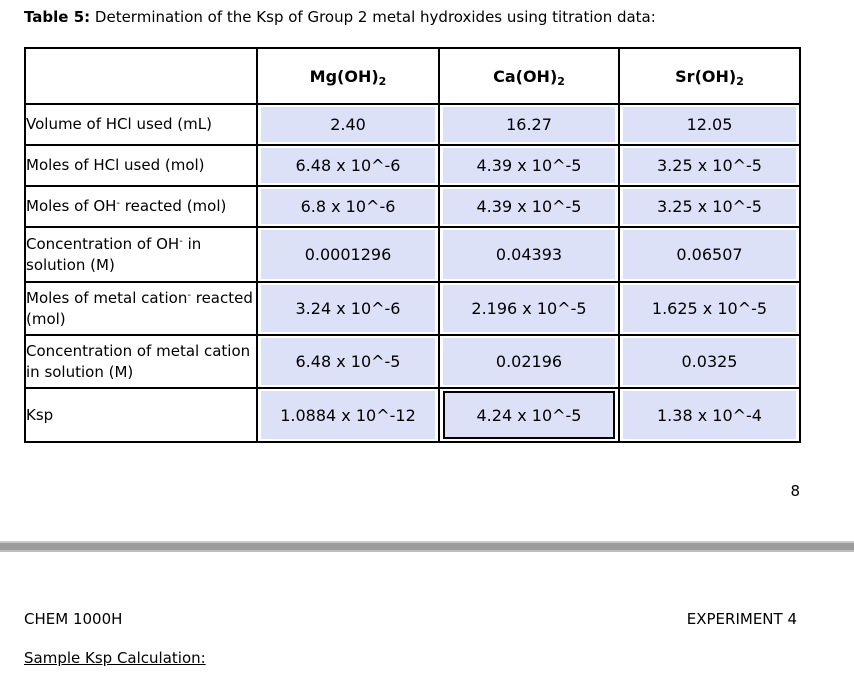 The height and width of the screenshot is (673, 854). What do you see at coordinates (529, 308) in the screenshot?
I see `value-cell: 2.196 x 10^-5` at bounding box center [529, 308].